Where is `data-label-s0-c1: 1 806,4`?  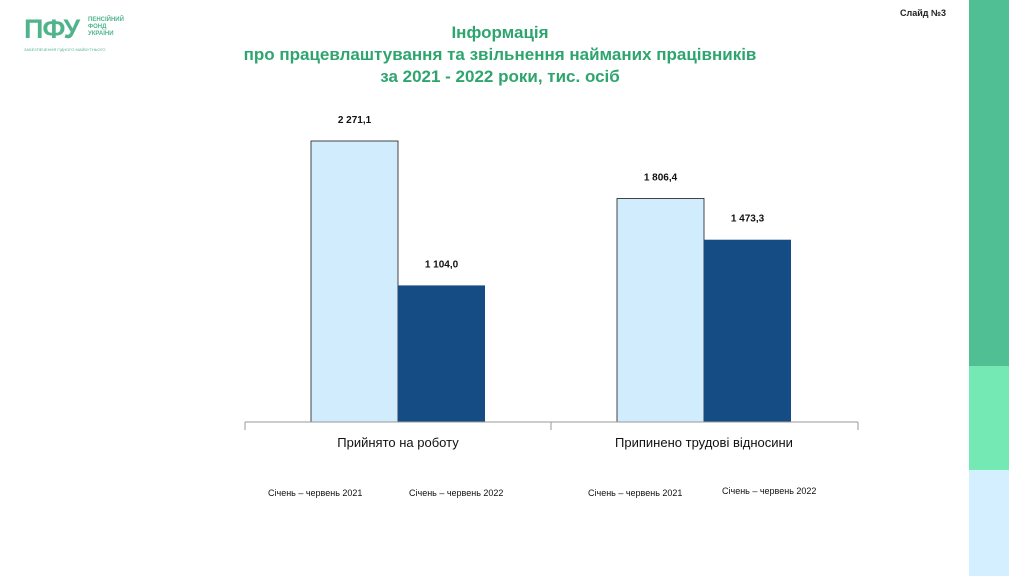
data-label-s0-c1: 1 806,4 is located at coordinates (661, 177).